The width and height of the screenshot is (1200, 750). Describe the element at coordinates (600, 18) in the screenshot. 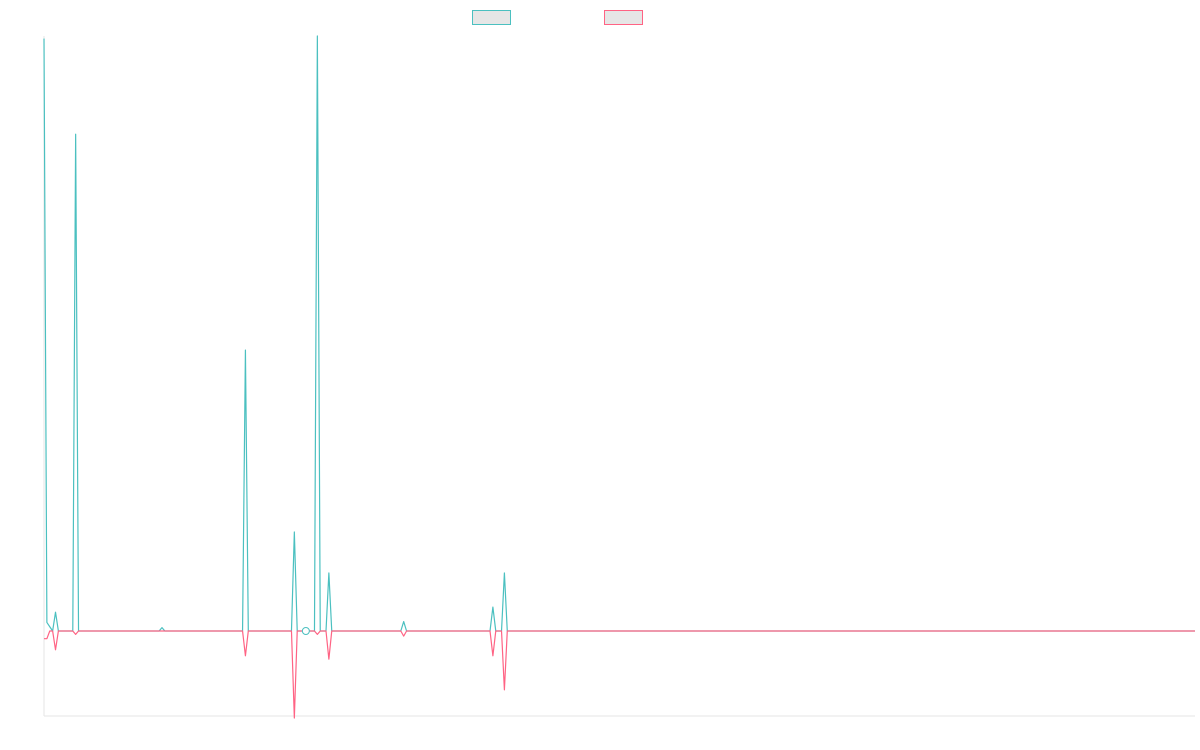

I see `legend` at that location.